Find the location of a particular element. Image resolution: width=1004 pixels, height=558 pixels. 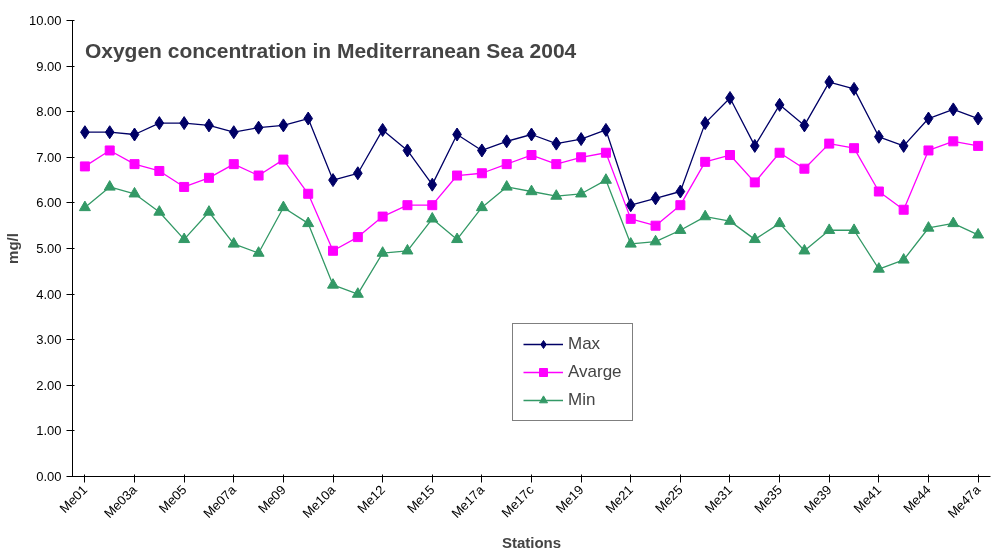

y-tick-label: 10.00 is located at coordinates (45, 20).